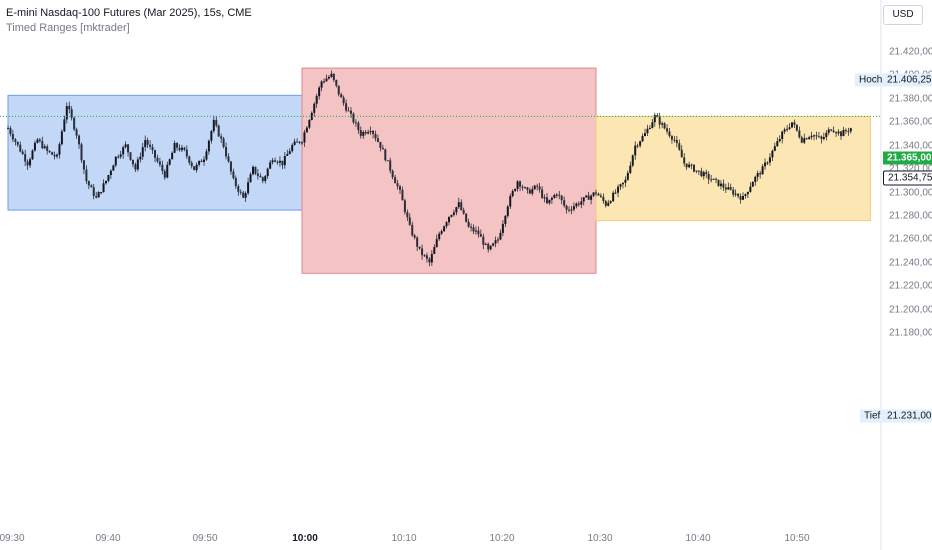  Describe the element at coordinates (108, 538) in the screenshot. I see `time-tick-label: 09:40` at that location.